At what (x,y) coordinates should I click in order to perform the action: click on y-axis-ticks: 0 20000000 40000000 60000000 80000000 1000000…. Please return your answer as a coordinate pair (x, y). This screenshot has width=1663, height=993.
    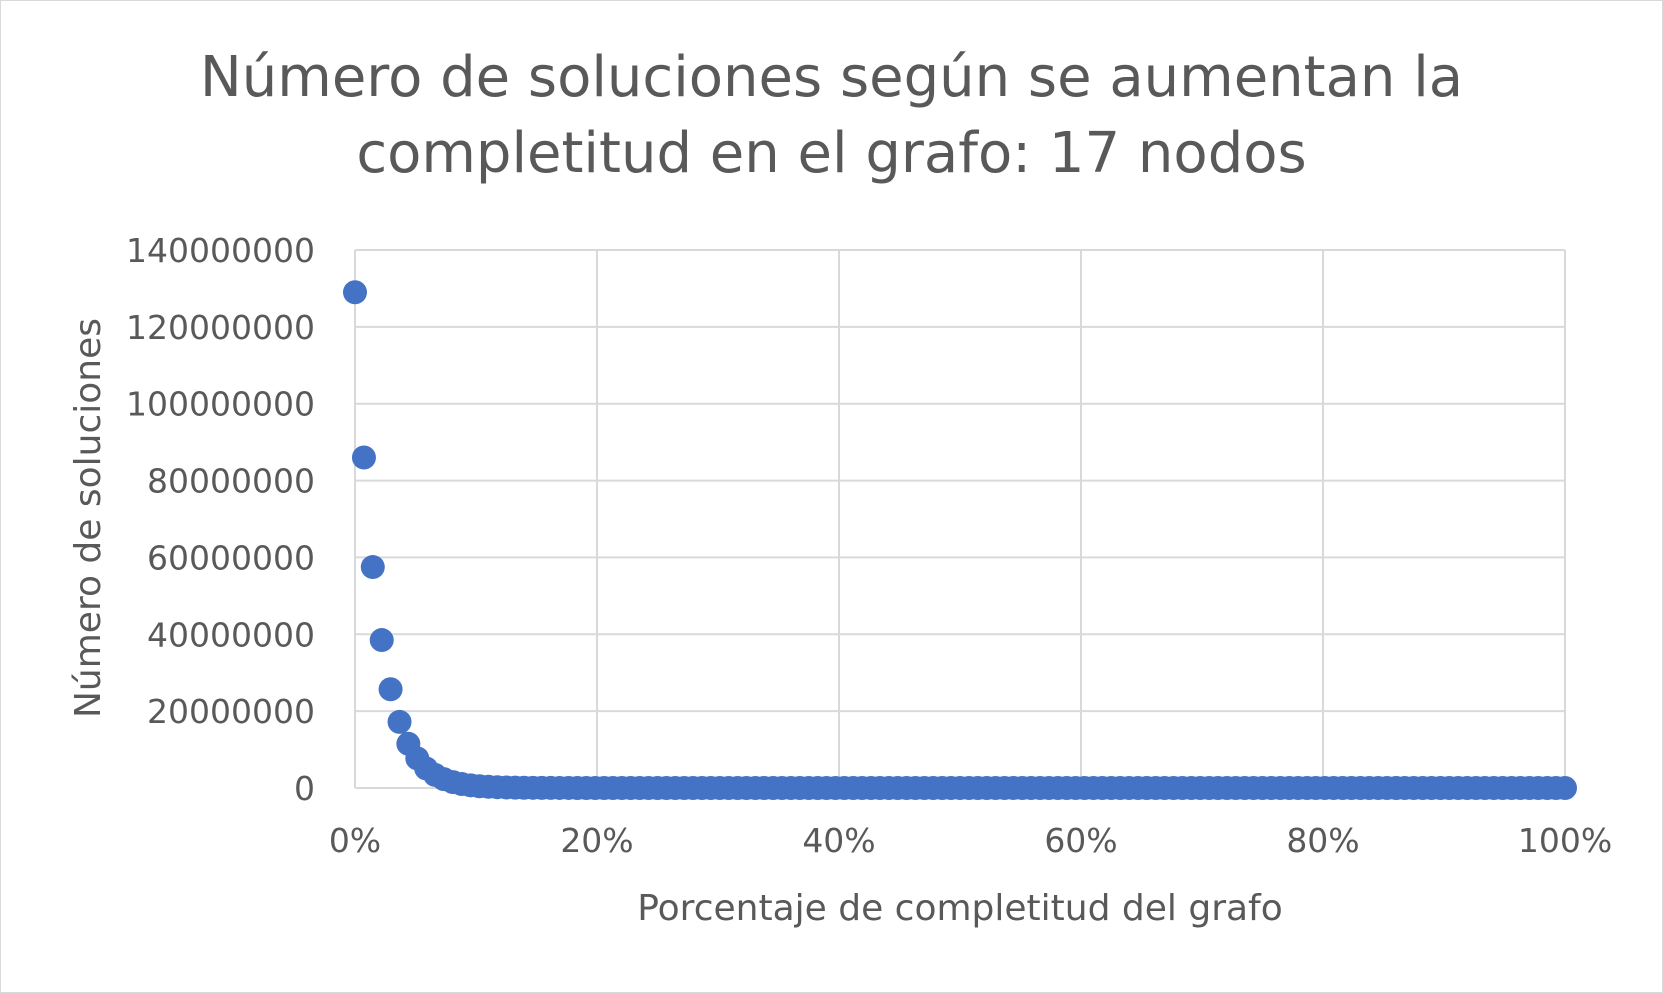
    Looking at the image, I should click on (220, 519).